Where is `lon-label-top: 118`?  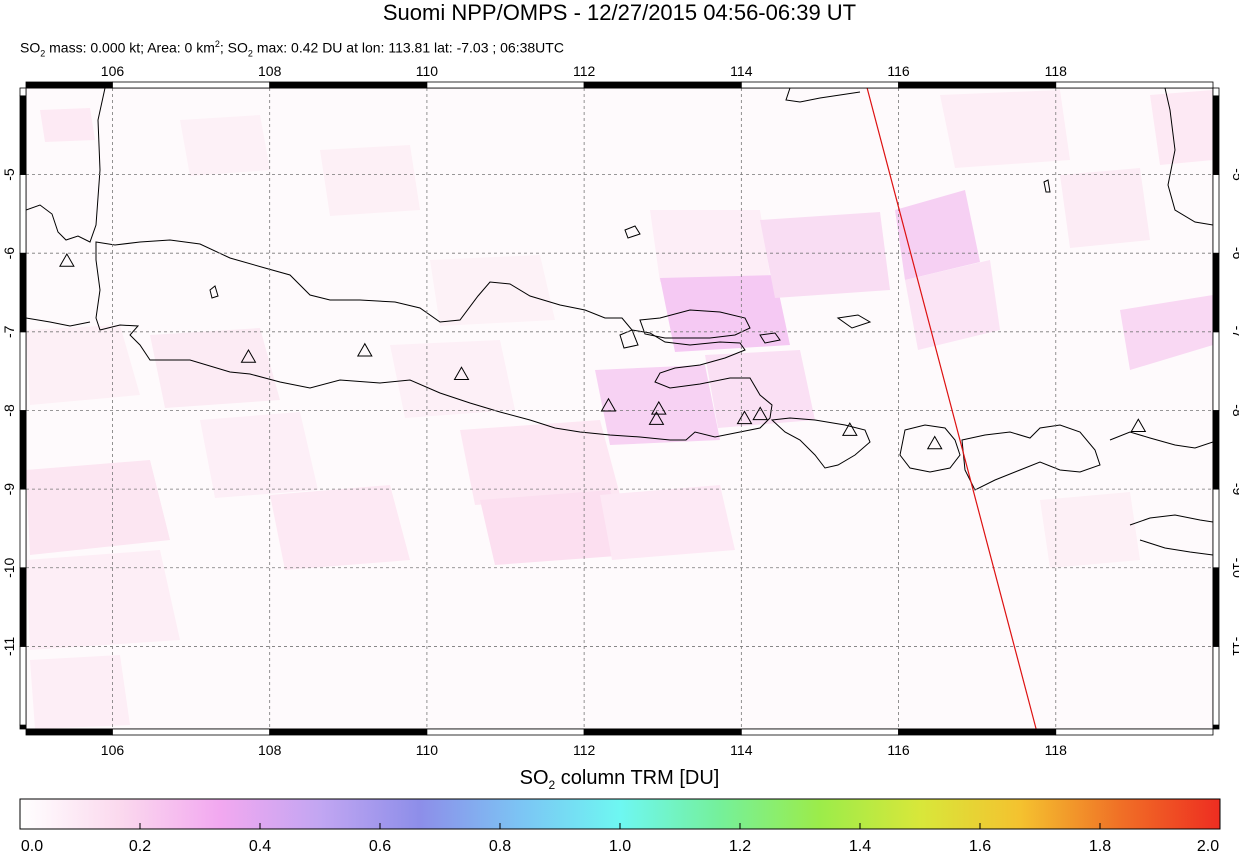
lon-label-top: 118 is located at coordinates (1056, 71).